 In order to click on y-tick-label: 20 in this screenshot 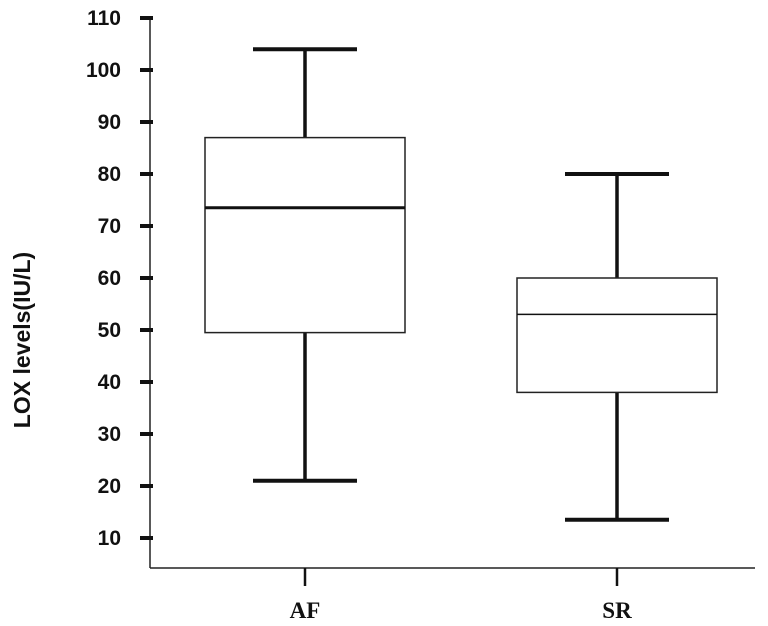, I will do `click(109, 486)`.